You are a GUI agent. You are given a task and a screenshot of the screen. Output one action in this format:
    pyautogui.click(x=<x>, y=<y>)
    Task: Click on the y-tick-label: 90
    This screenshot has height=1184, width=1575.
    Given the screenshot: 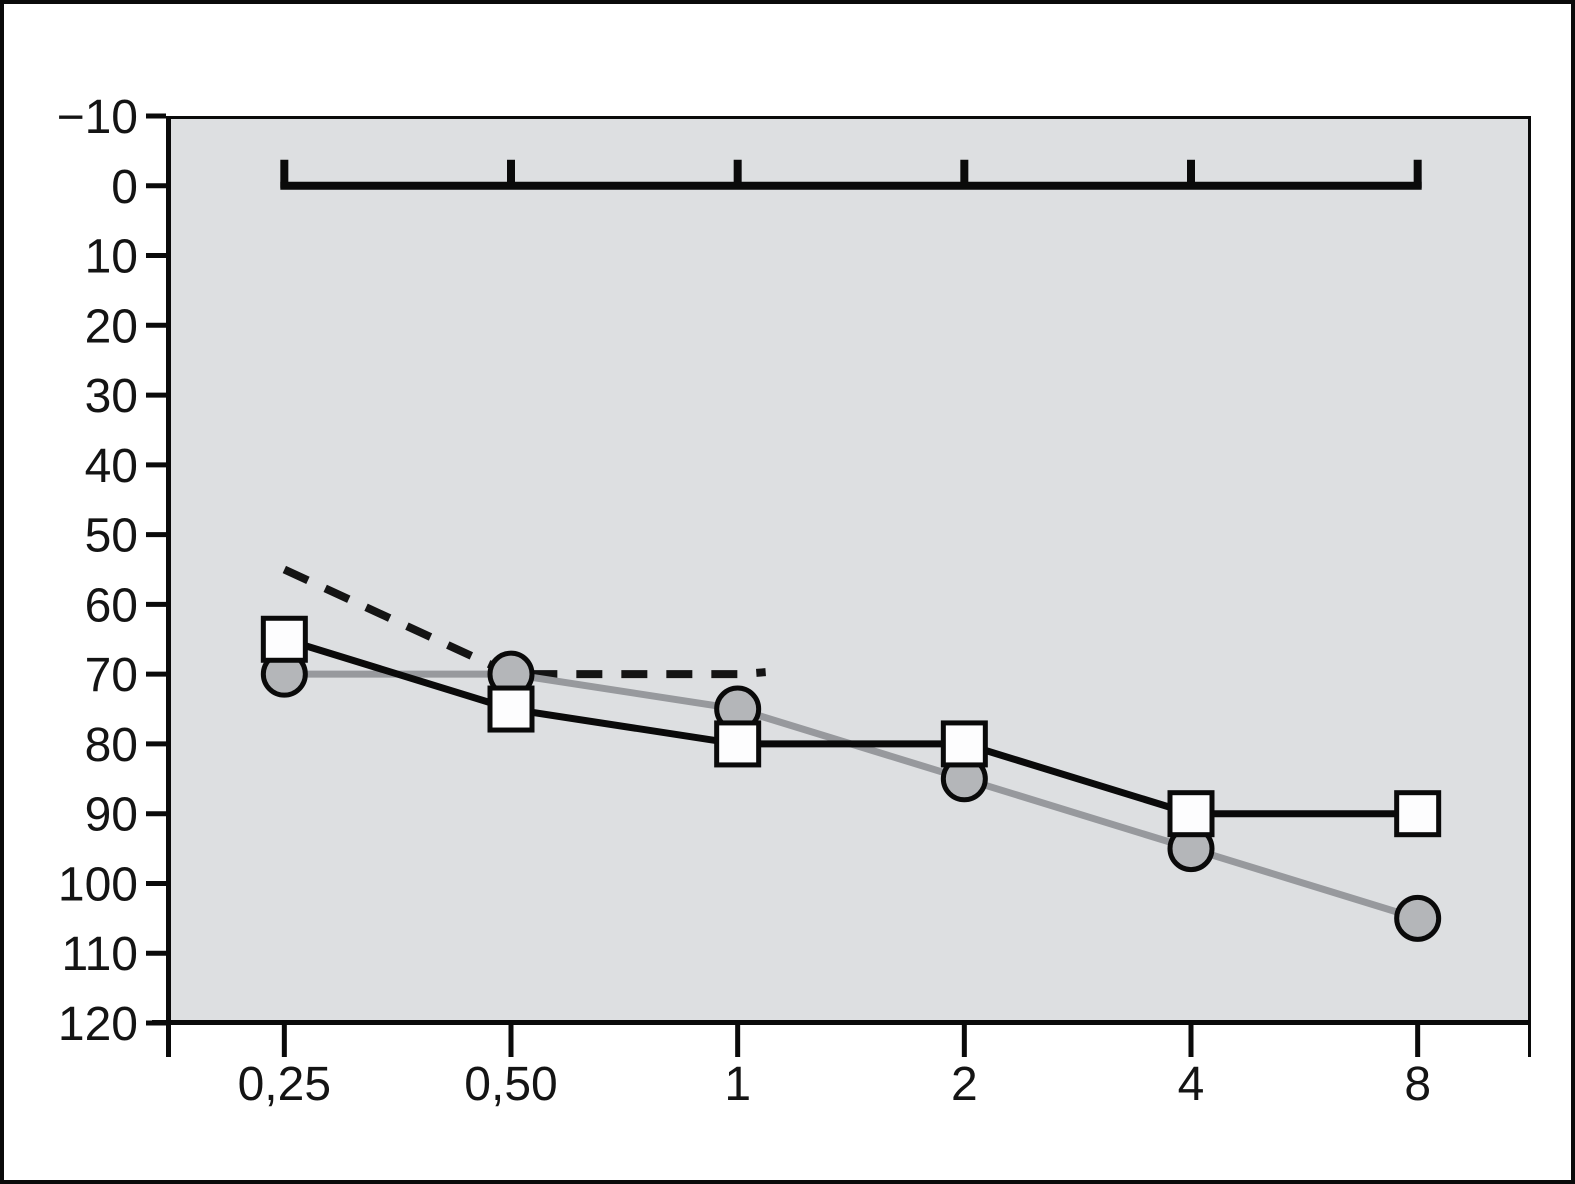 What is the action you would take?
    pyautogui.click(x=111, y=815)
    